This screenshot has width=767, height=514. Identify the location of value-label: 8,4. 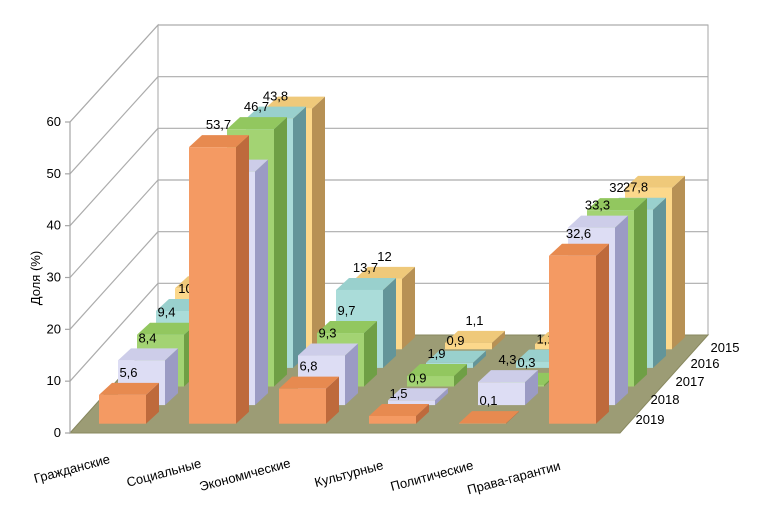
(147, 337).